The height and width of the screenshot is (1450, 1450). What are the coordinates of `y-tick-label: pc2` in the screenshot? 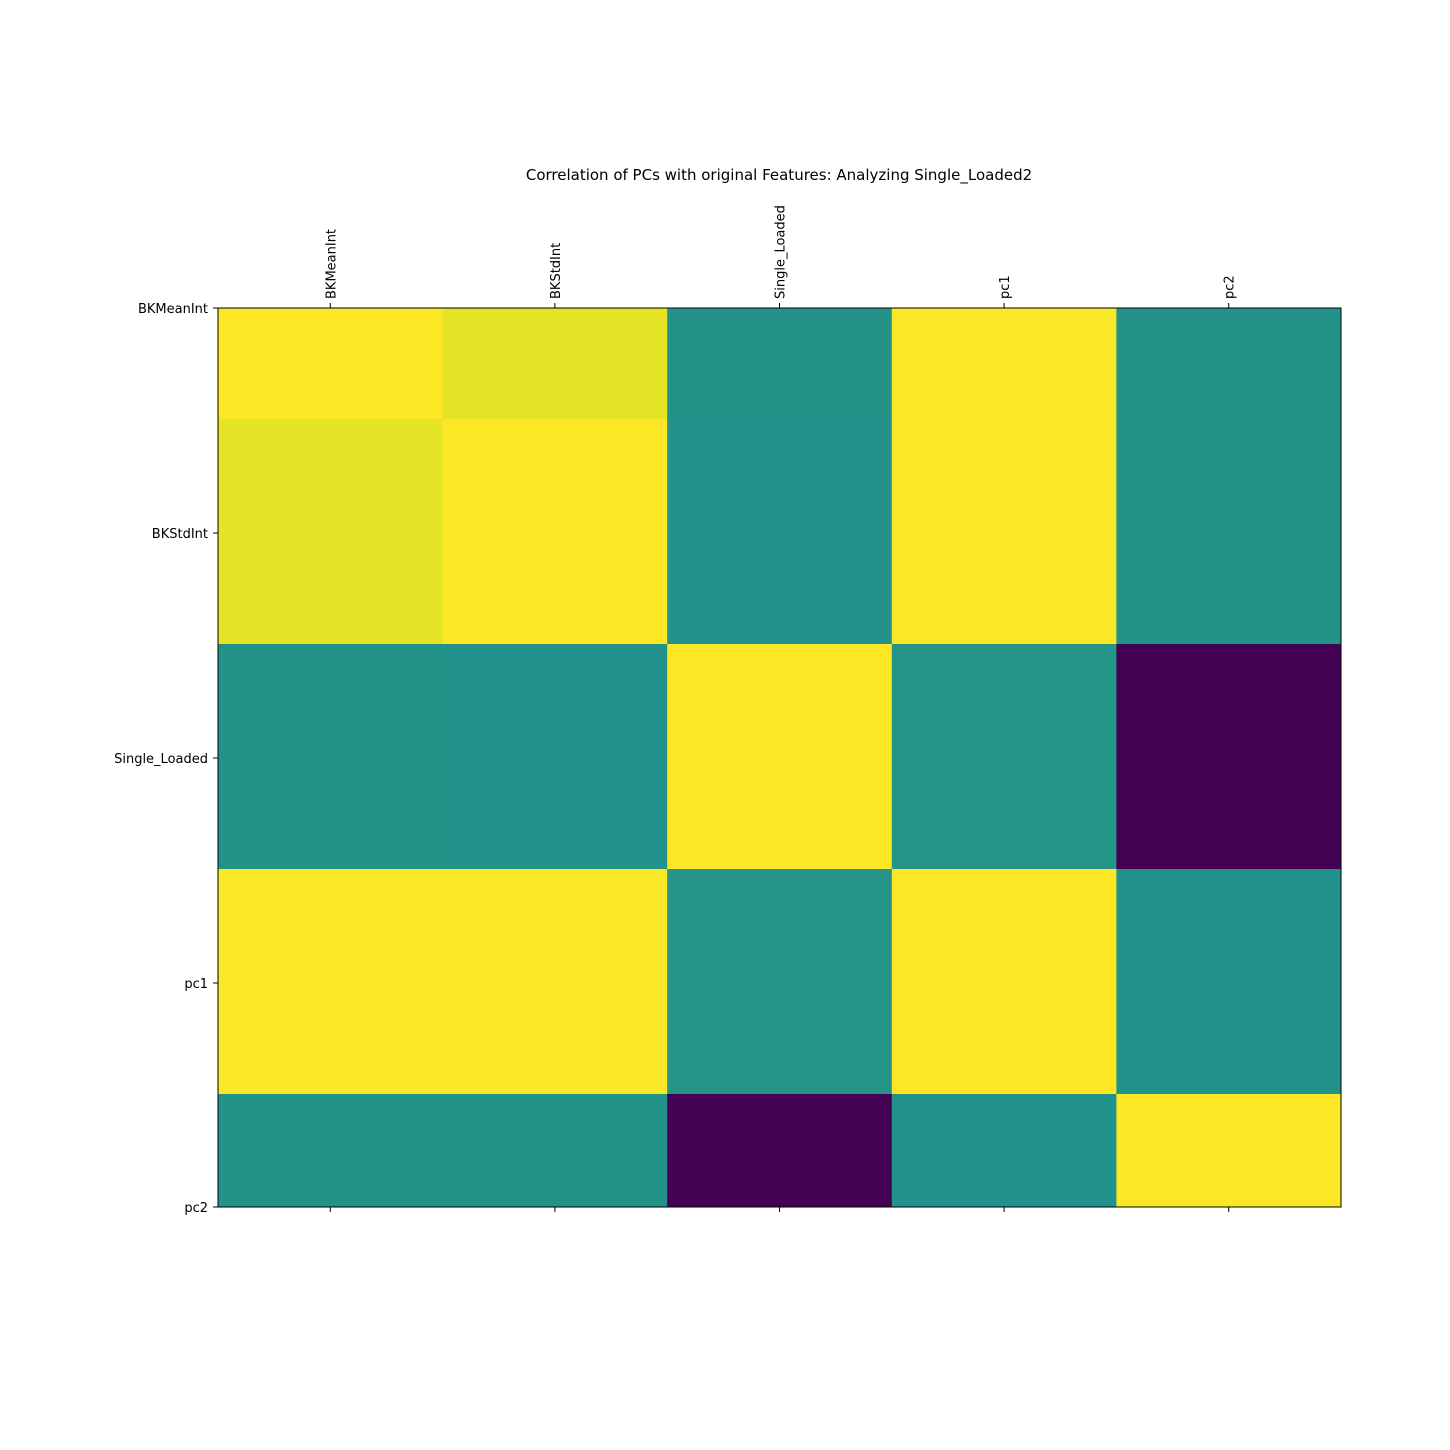 It's located at (196, 1208).